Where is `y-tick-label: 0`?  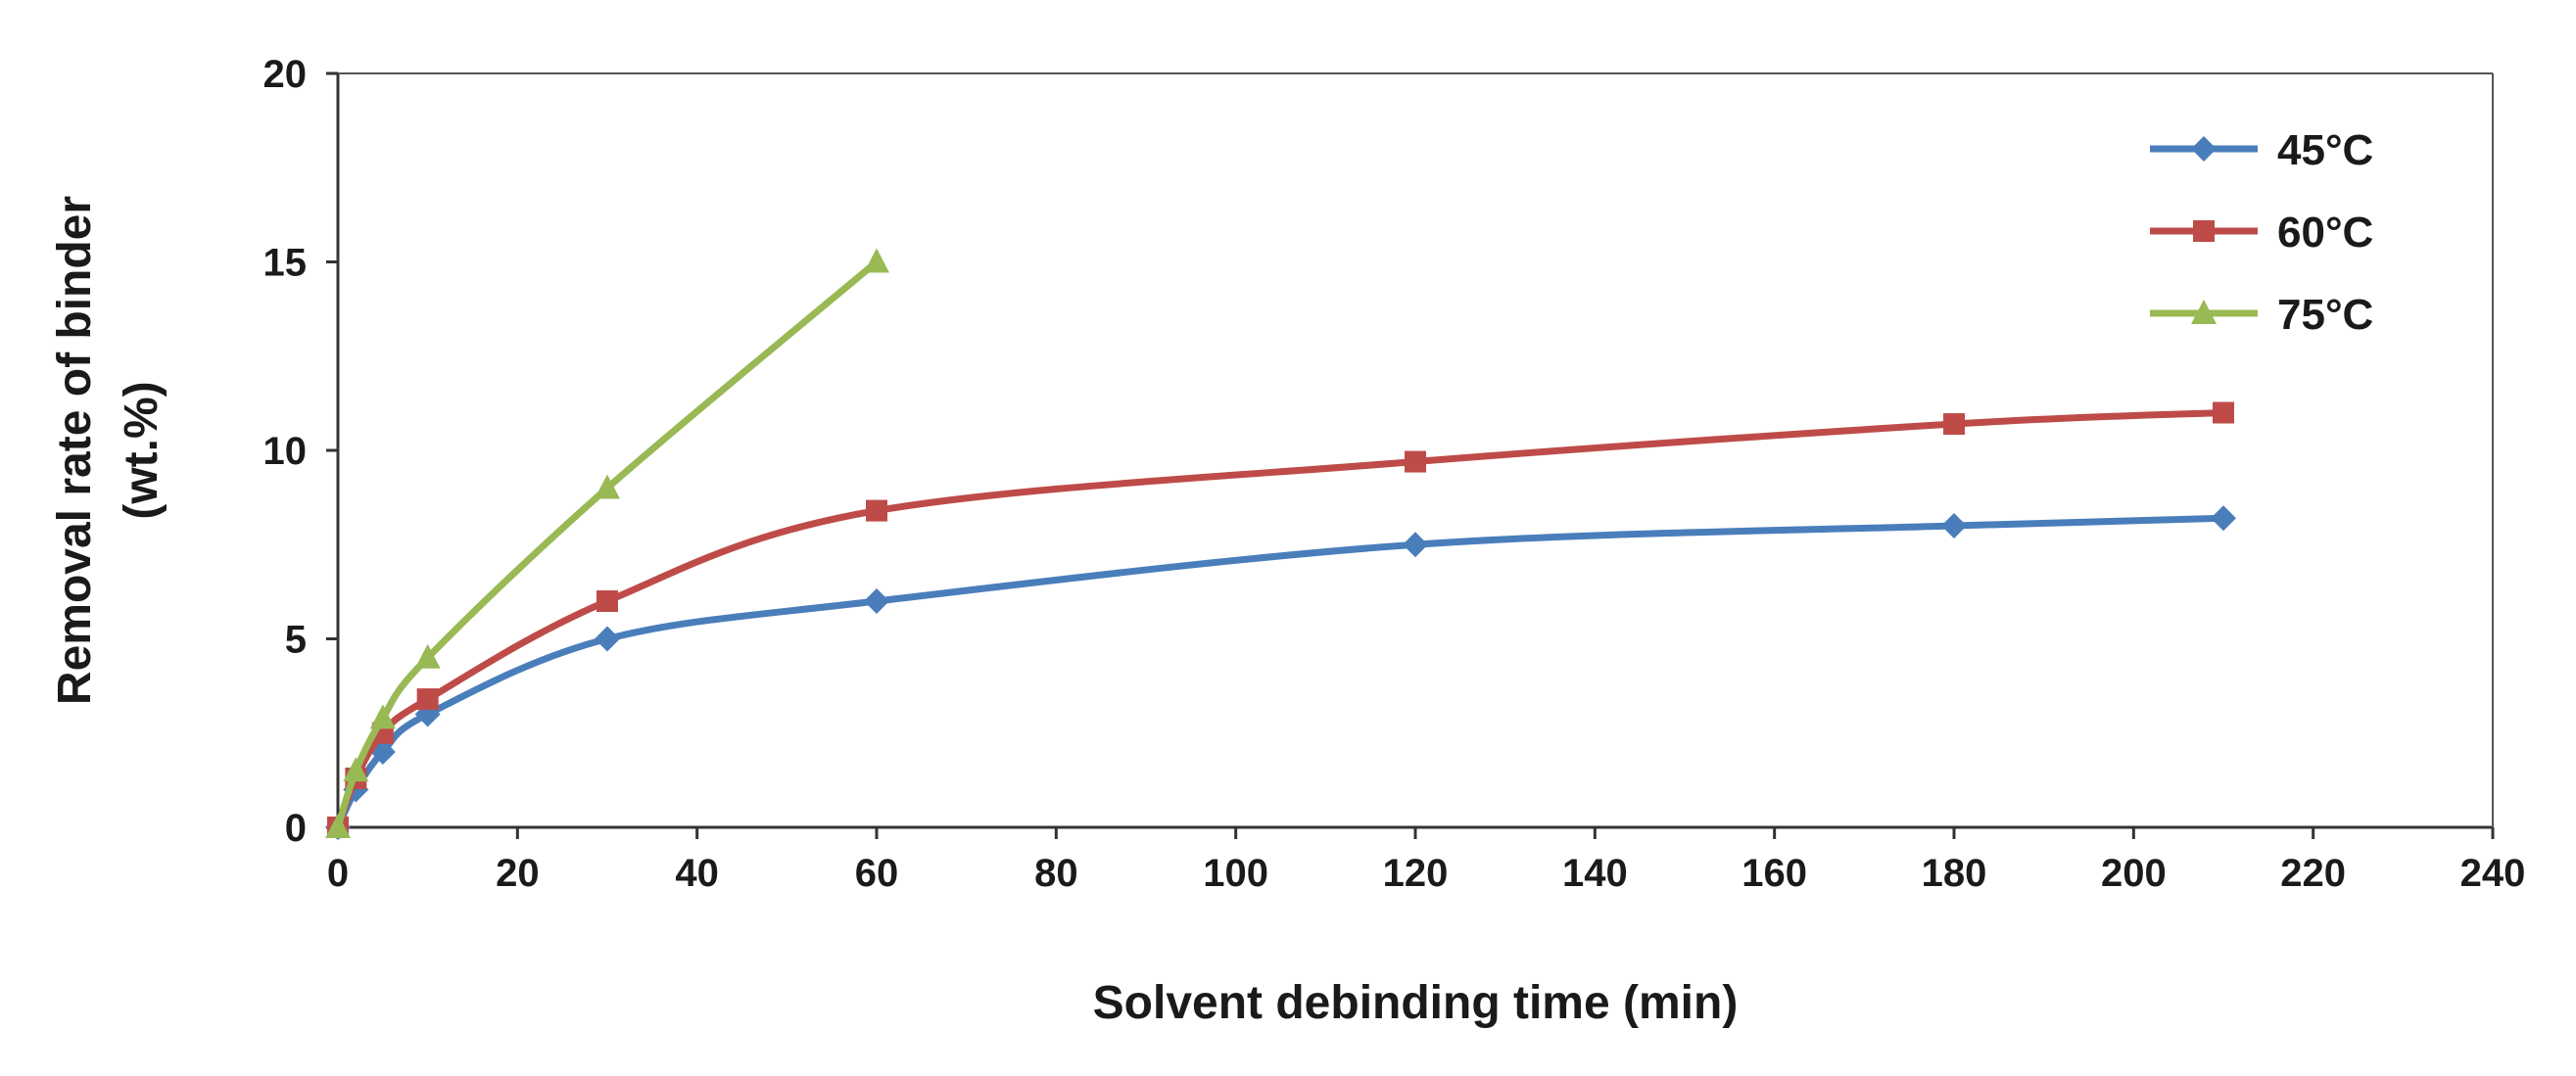 y-tick-label: 0 is located at coordinates (296, 828).